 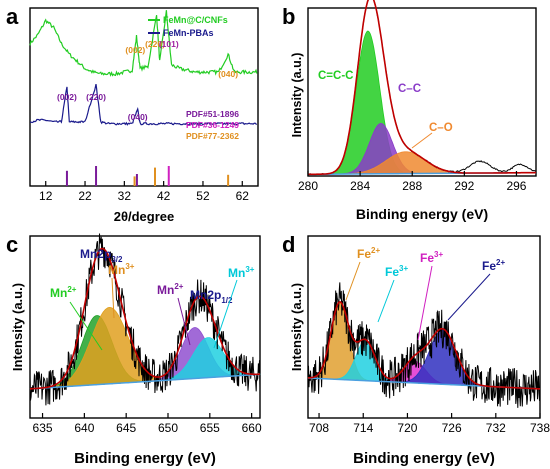 What do you see at coordinates (308, 186) in the screenshot?
I see `x-tick-label: 280` at bounding box center [308, 186].